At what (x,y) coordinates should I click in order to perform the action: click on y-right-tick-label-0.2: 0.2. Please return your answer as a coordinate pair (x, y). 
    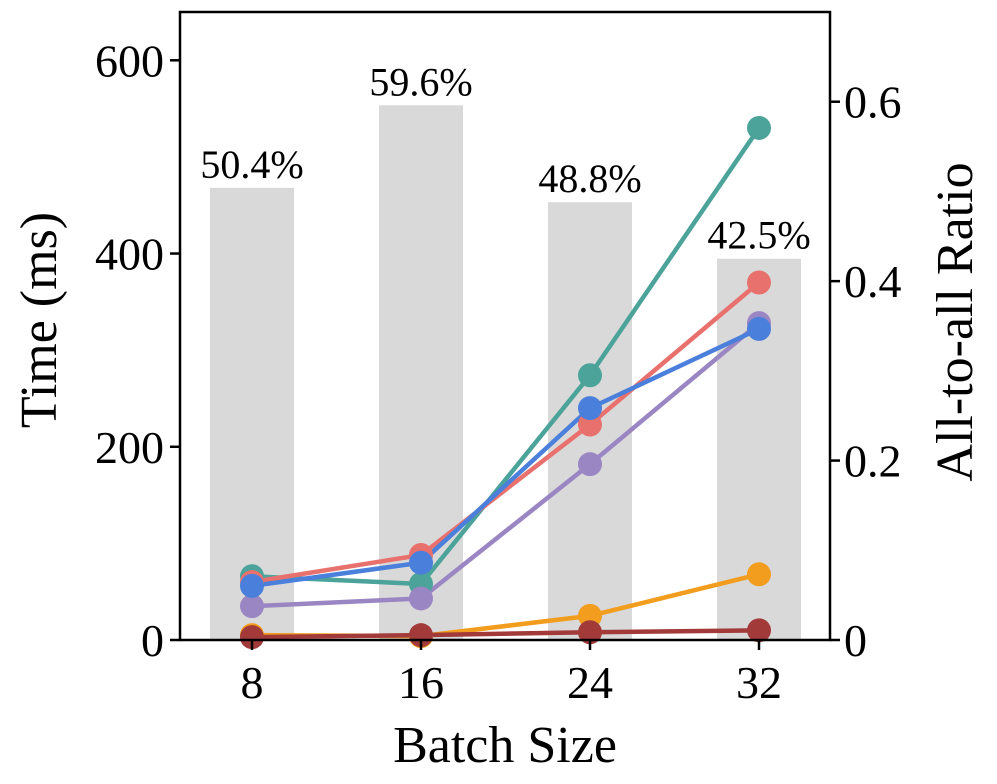
    Looking at the image, I should click on (873, 461).